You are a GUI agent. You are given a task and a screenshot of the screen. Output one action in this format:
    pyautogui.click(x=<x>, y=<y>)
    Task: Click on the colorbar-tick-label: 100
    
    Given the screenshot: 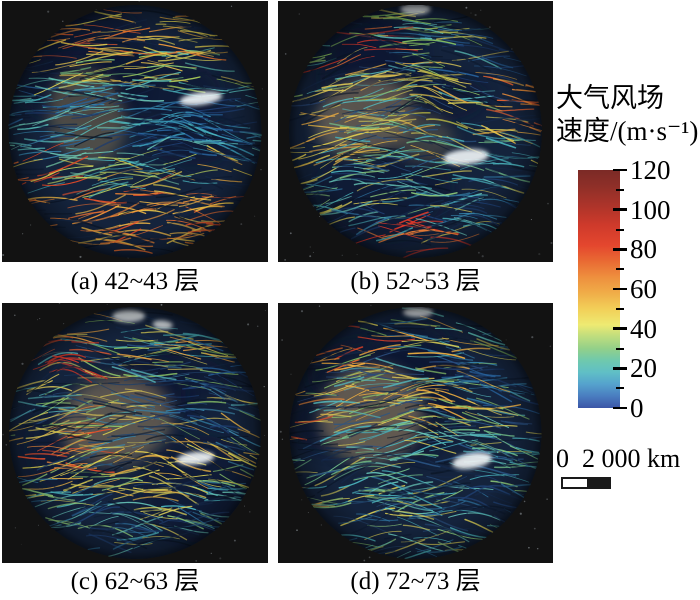 What is the action you would take?
    pyautogui.click(x=650, y=209)
    